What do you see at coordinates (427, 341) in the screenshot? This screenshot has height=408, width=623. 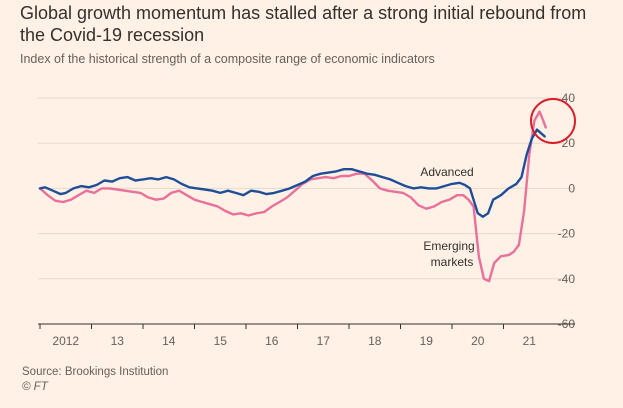 I see `x-tick-label: 19` at bounding box center [427, 341].